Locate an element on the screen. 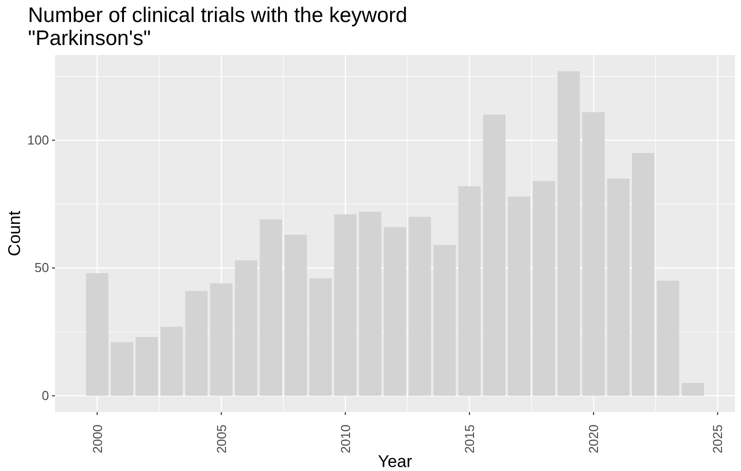 The height and width of the screenshot is (471, 741). y-tick-label: 0 is located at coordinates (45, 395).